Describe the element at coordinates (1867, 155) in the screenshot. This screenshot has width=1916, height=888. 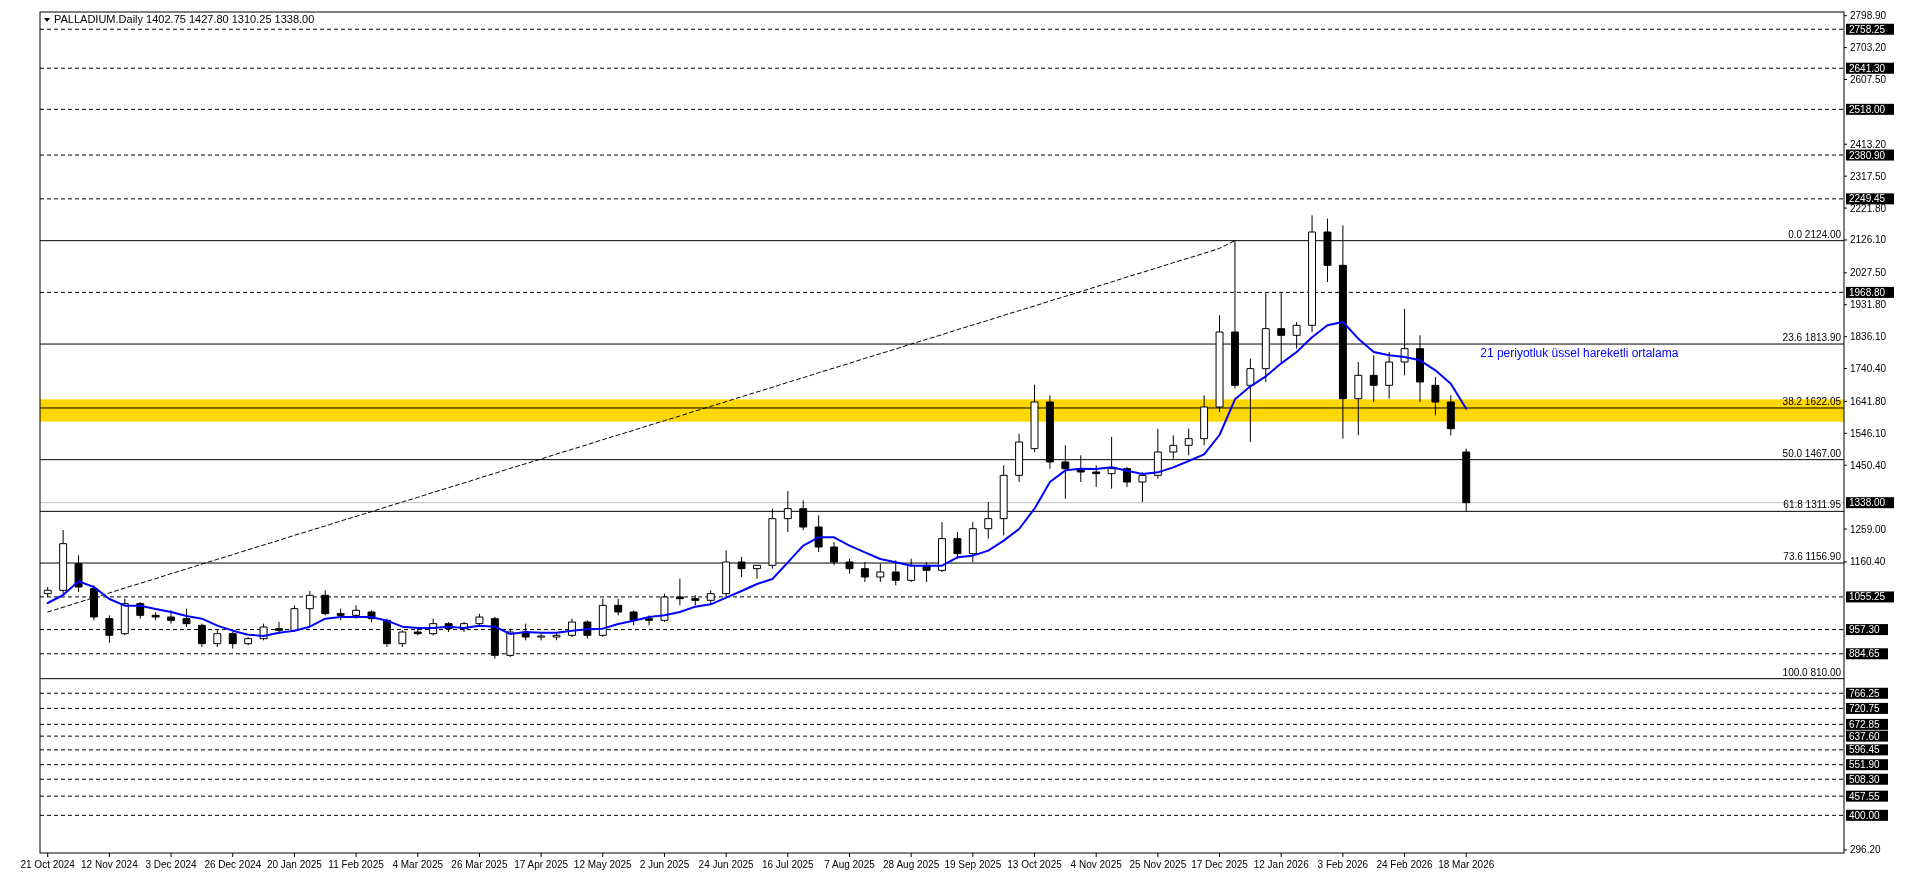
I see `ref-line-label: 2380.90` at that location.